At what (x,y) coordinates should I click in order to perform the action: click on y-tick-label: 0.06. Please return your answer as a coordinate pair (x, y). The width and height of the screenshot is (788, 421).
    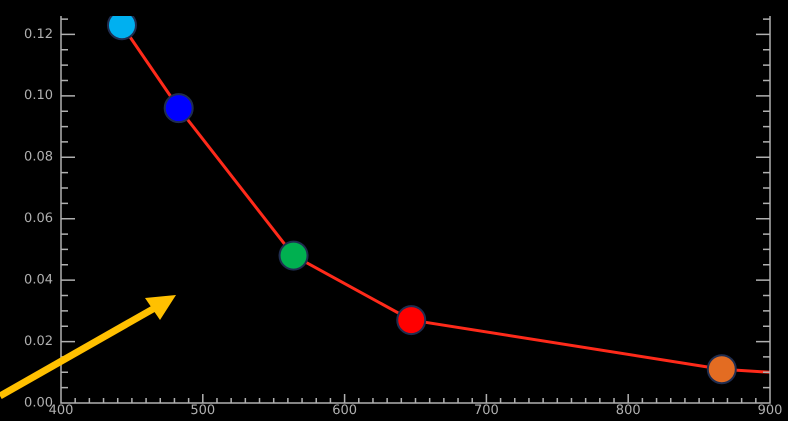
    Looking at the image, I should click on (38, 218).